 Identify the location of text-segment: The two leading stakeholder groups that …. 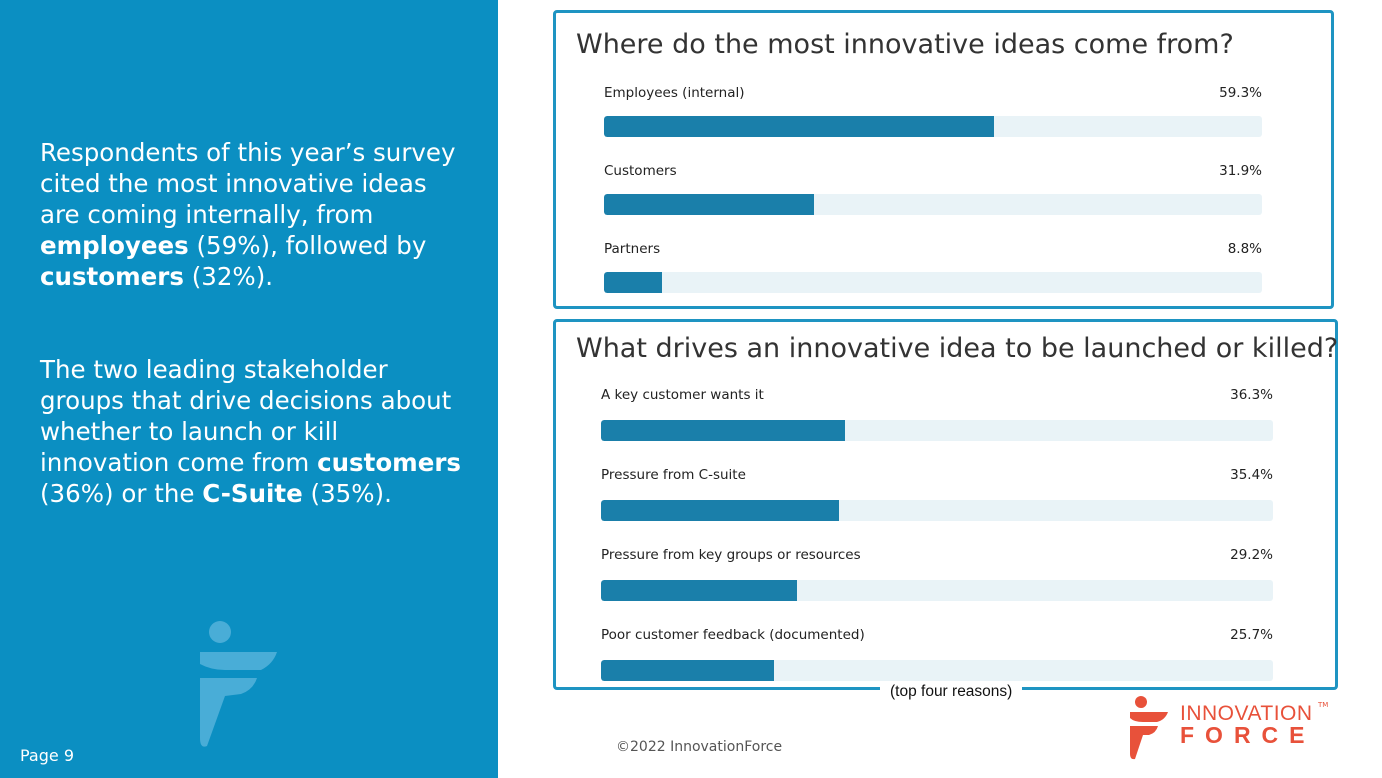
(246, 416).